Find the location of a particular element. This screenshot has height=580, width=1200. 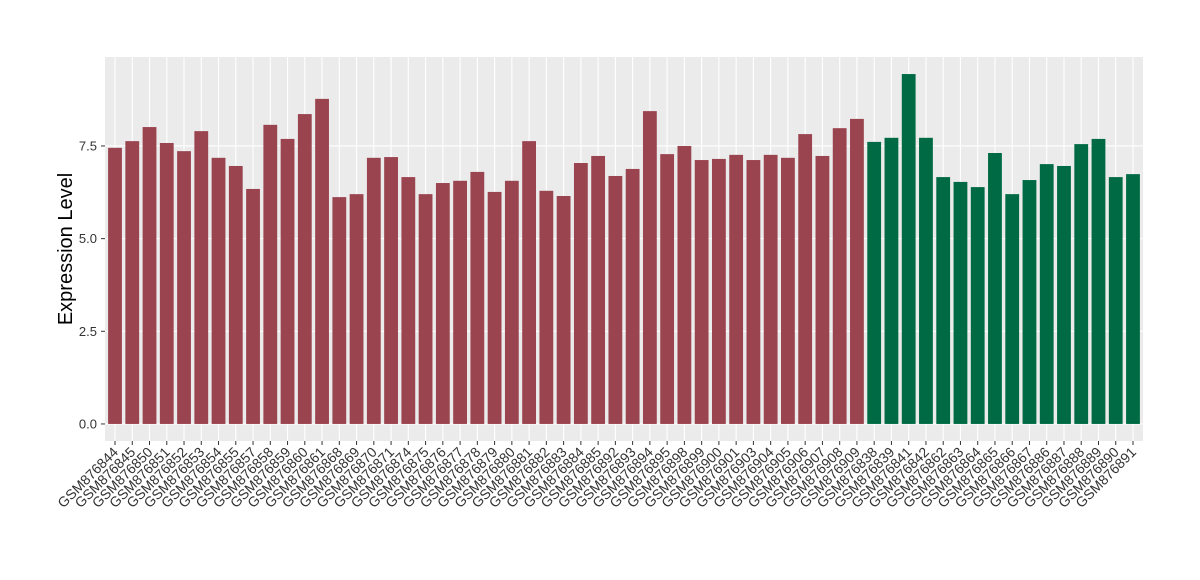

y-tick-label: 0.0 is located at coordinates (88, 423).